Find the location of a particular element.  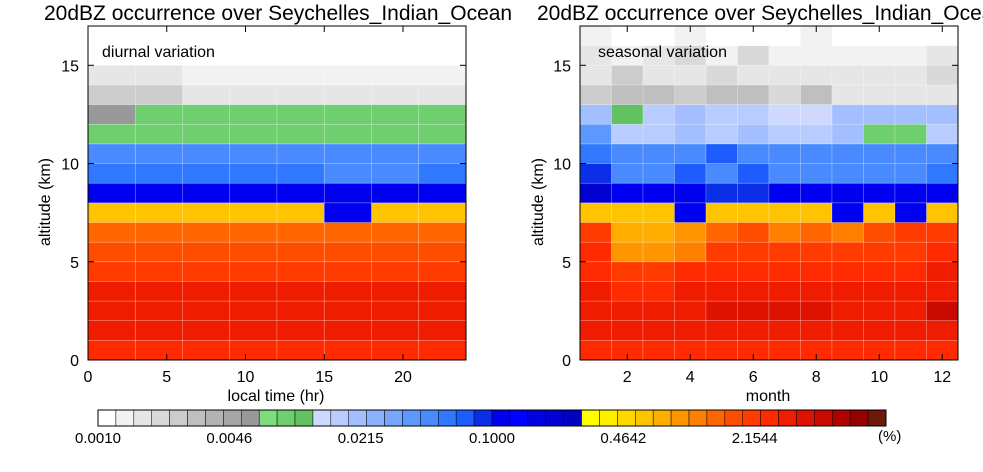

x-tick-label: 6 is located at coordinates (753, 377).